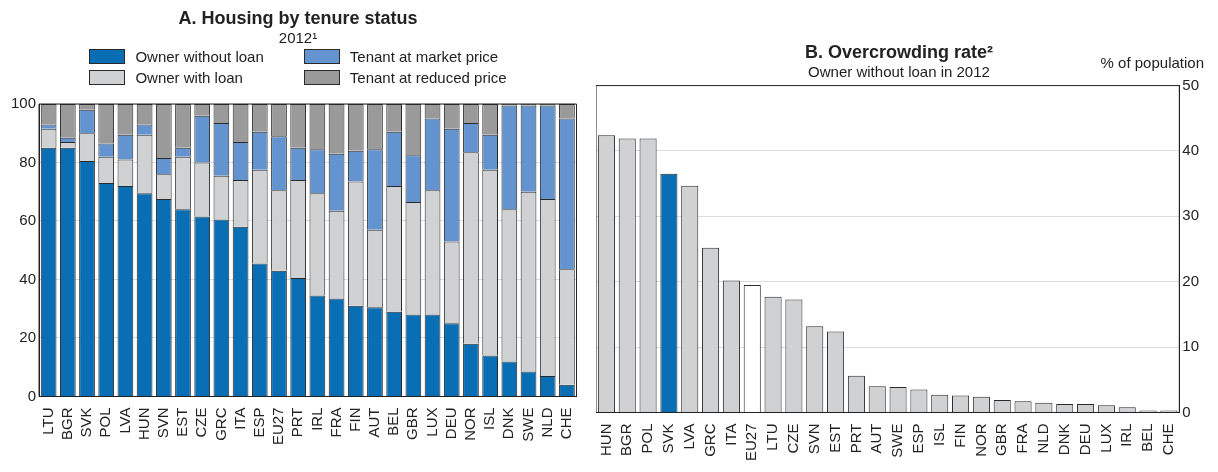 The image size is (1218, 472). What do you see at coordinates (32, 395) in the screenshot?
I see `y-tick-label: 0` at bounding box center [32, 395].